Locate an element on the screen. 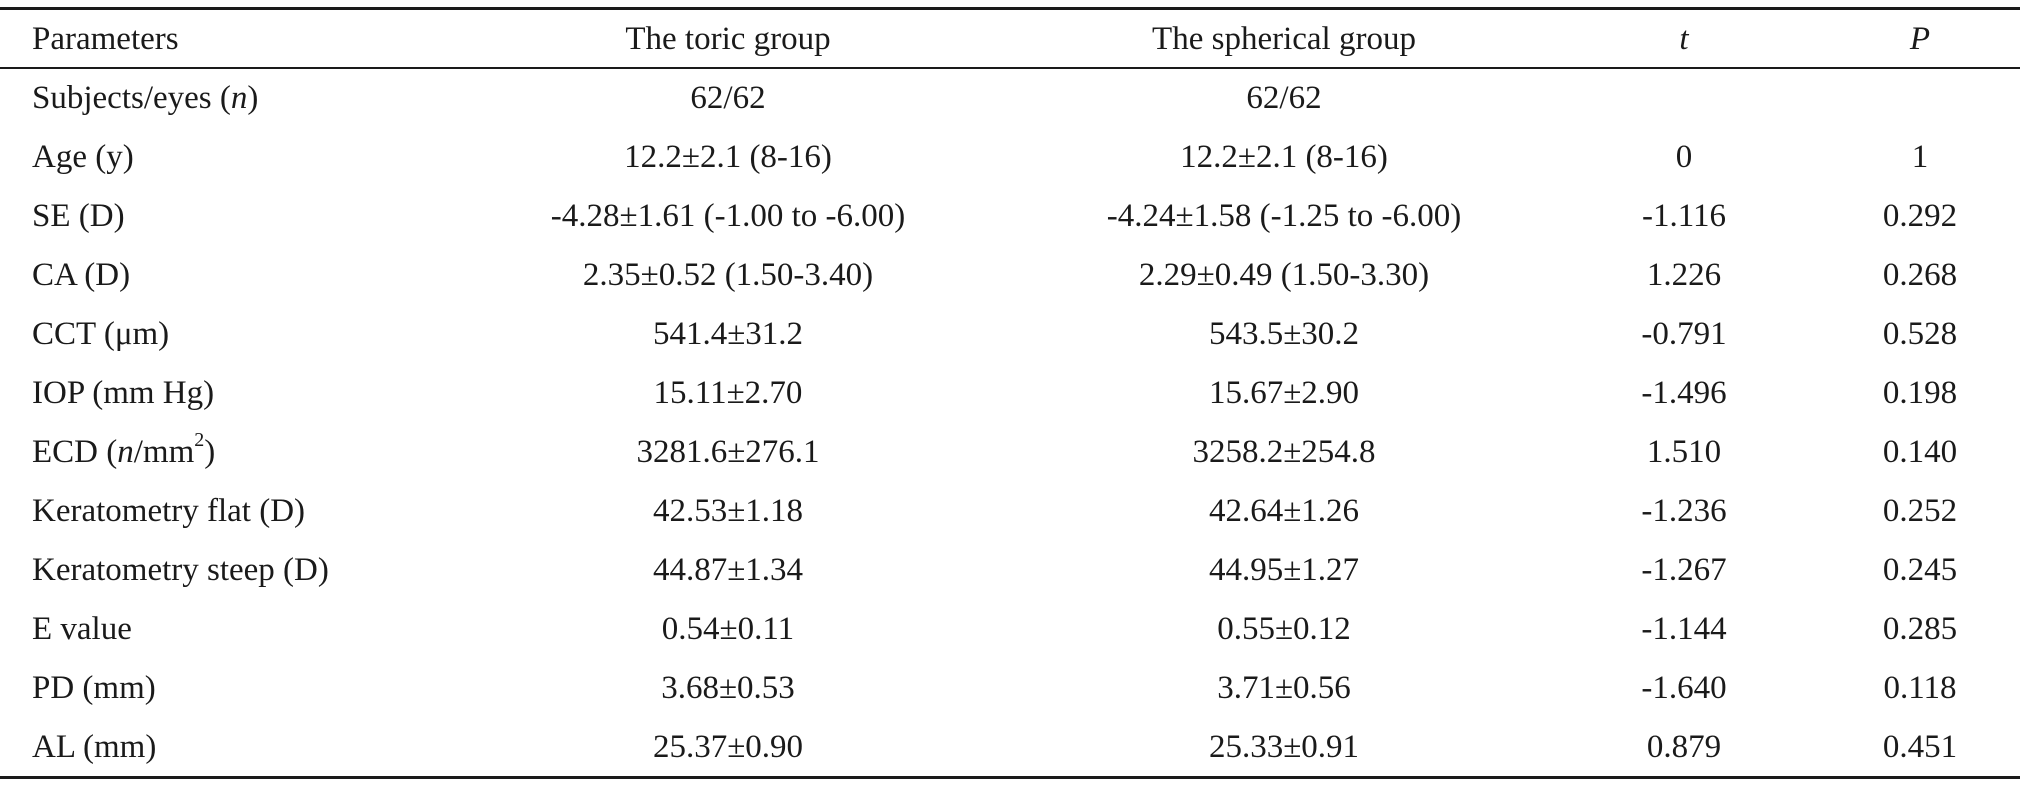  row-p-value: 0.118 is located at coordinates (1920, 688).